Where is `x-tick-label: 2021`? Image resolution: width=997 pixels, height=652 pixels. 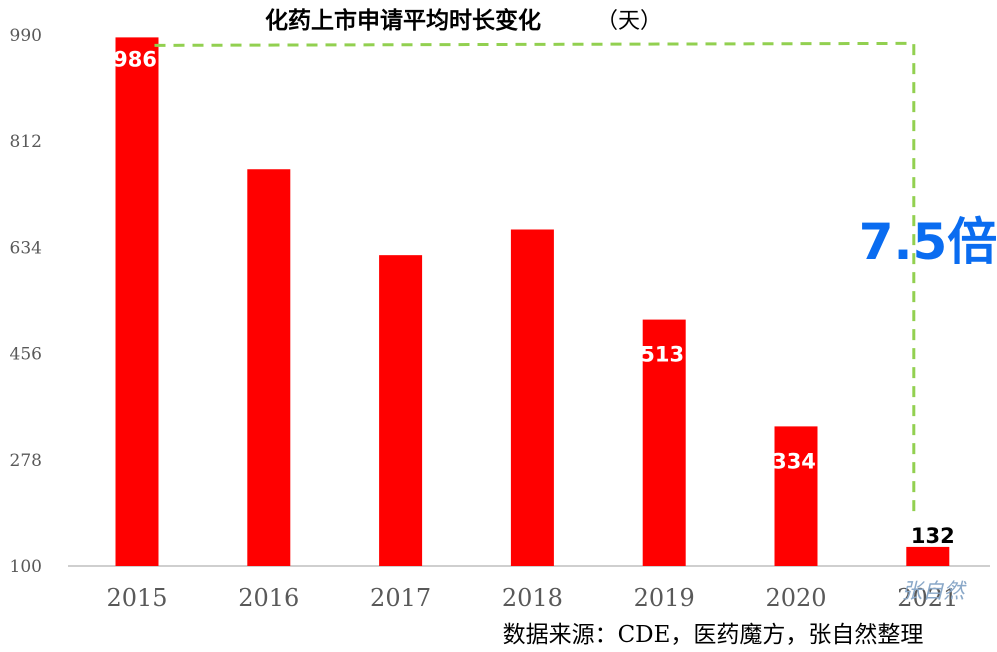 x-tick-label: 2021 is located at coordinates (927, 598).